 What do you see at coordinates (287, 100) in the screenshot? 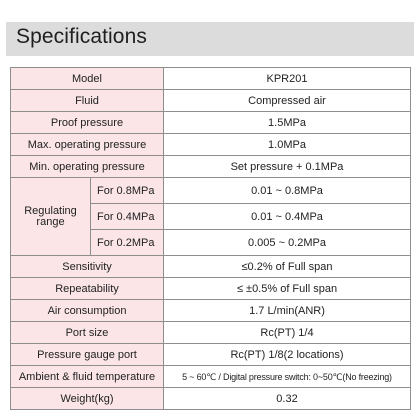
I see `row-value-fluid: Compressed air` at bounding box center [287, 100].